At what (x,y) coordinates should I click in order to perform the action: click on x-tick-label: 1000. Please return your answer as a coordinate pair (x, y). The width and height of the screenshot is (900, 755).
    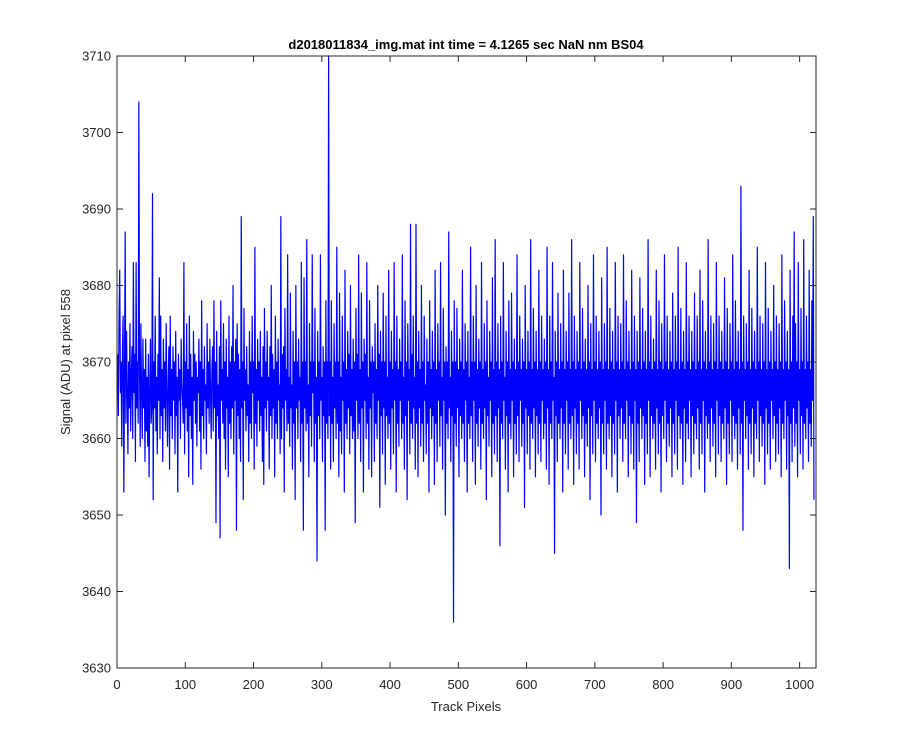
    Looking at the image, I should click on (799, 684).